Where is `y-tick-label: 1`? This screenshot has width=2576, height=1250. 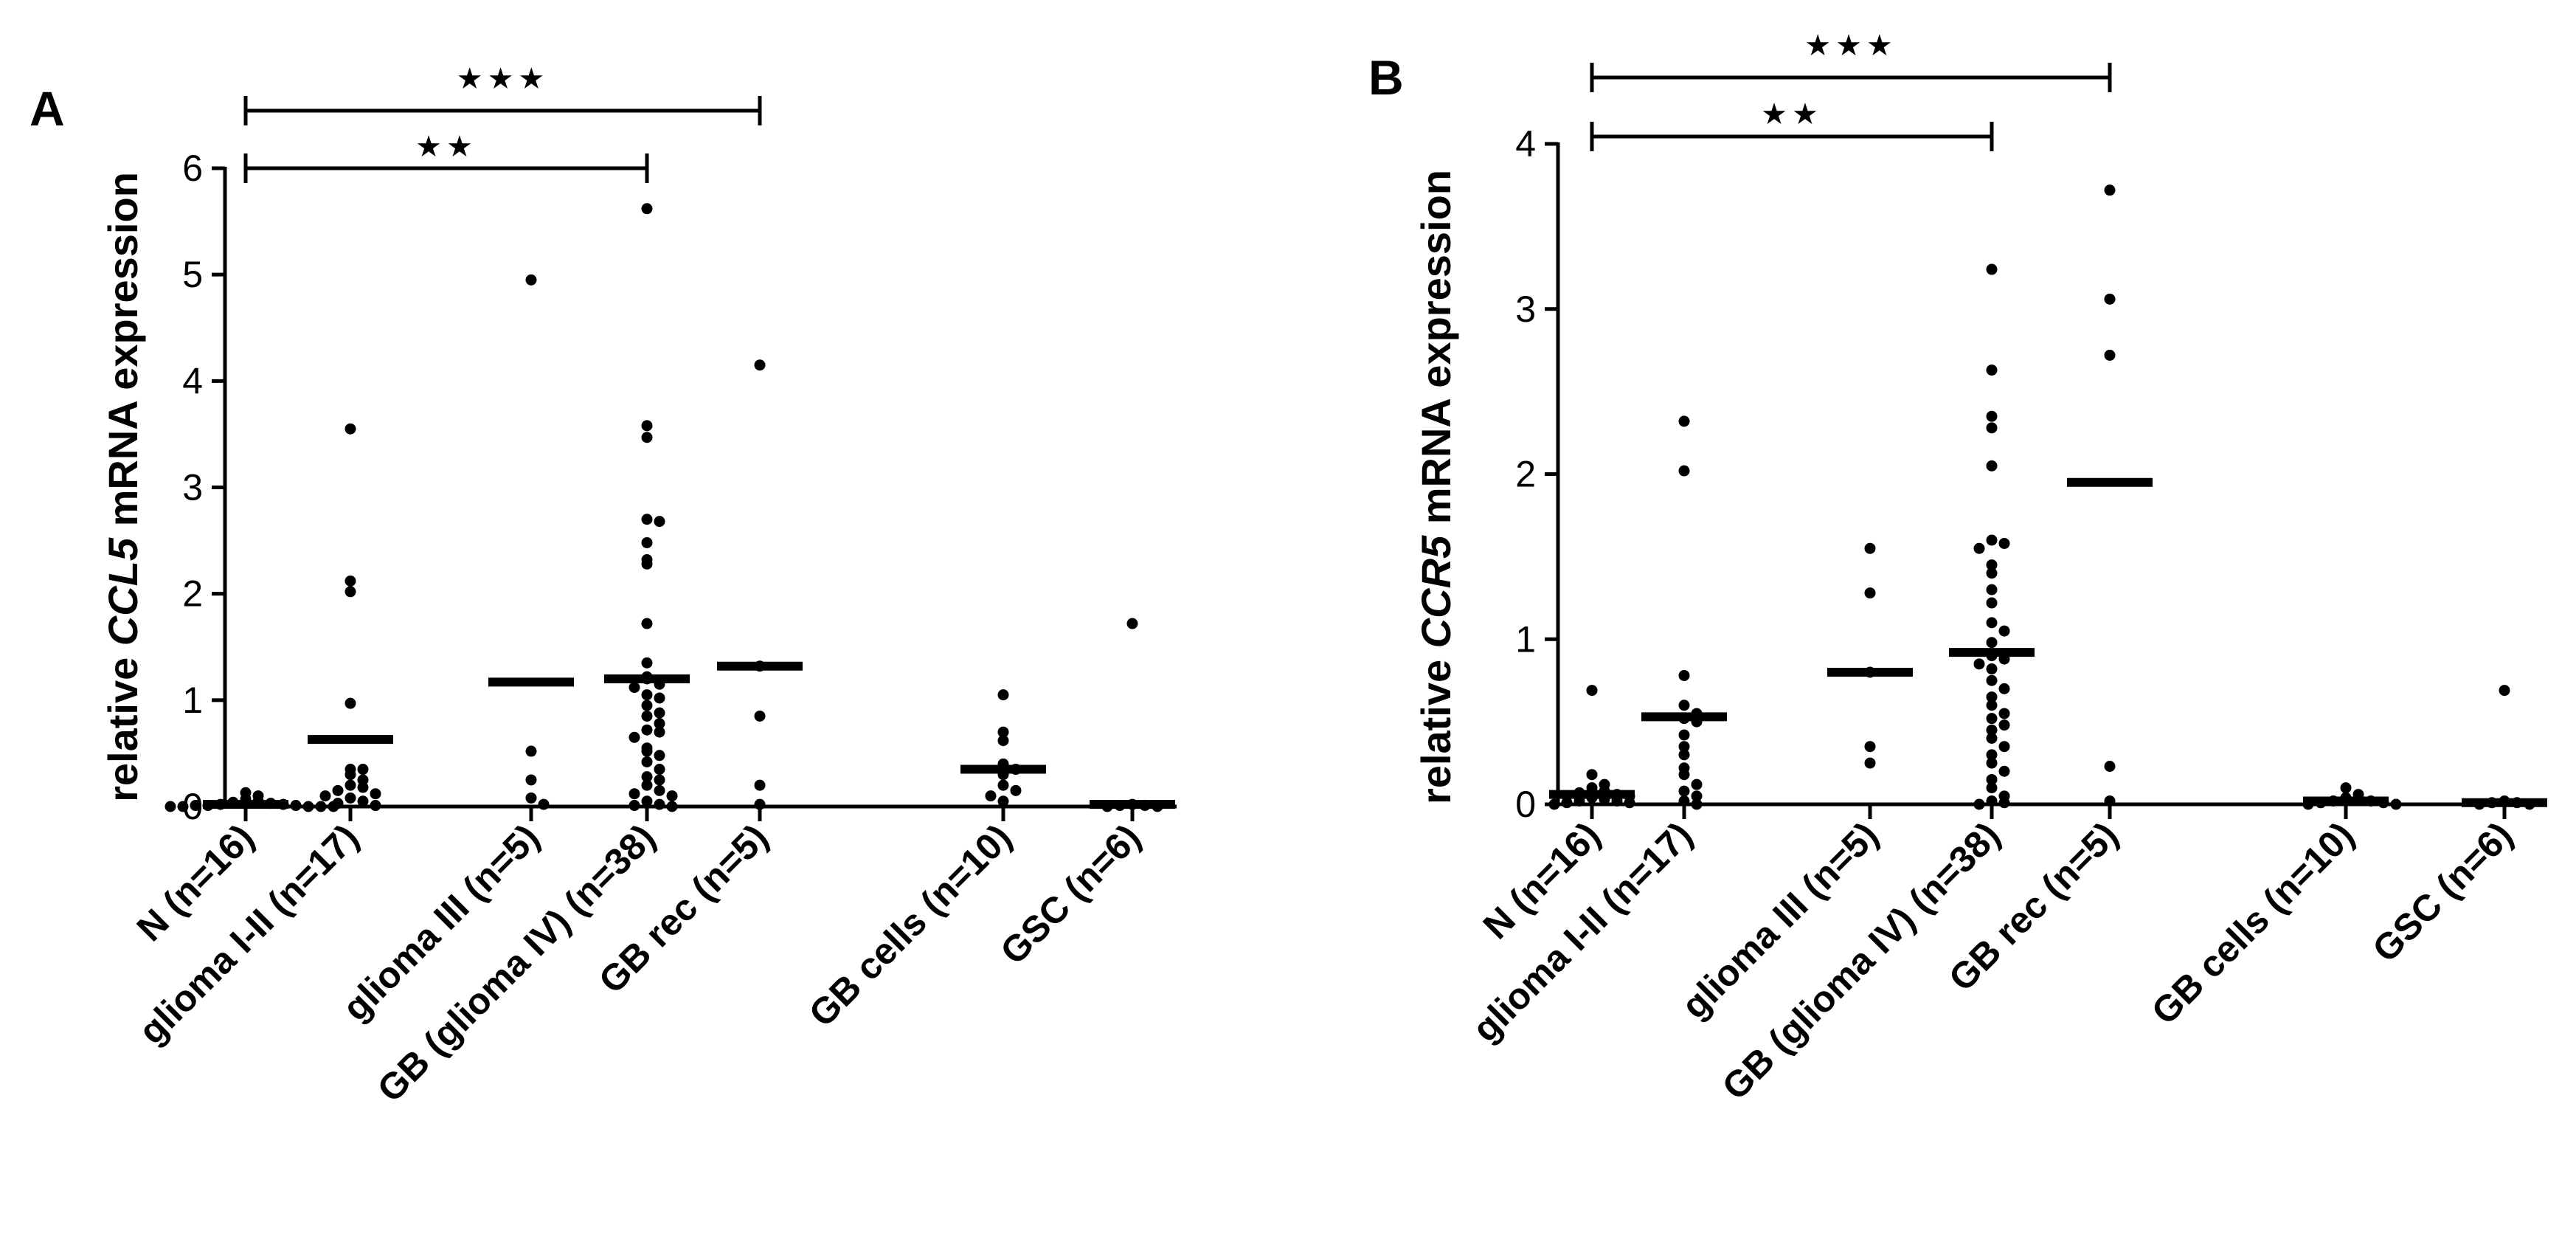 y-tick-label: 1 is located at coordinates (1526, 639).